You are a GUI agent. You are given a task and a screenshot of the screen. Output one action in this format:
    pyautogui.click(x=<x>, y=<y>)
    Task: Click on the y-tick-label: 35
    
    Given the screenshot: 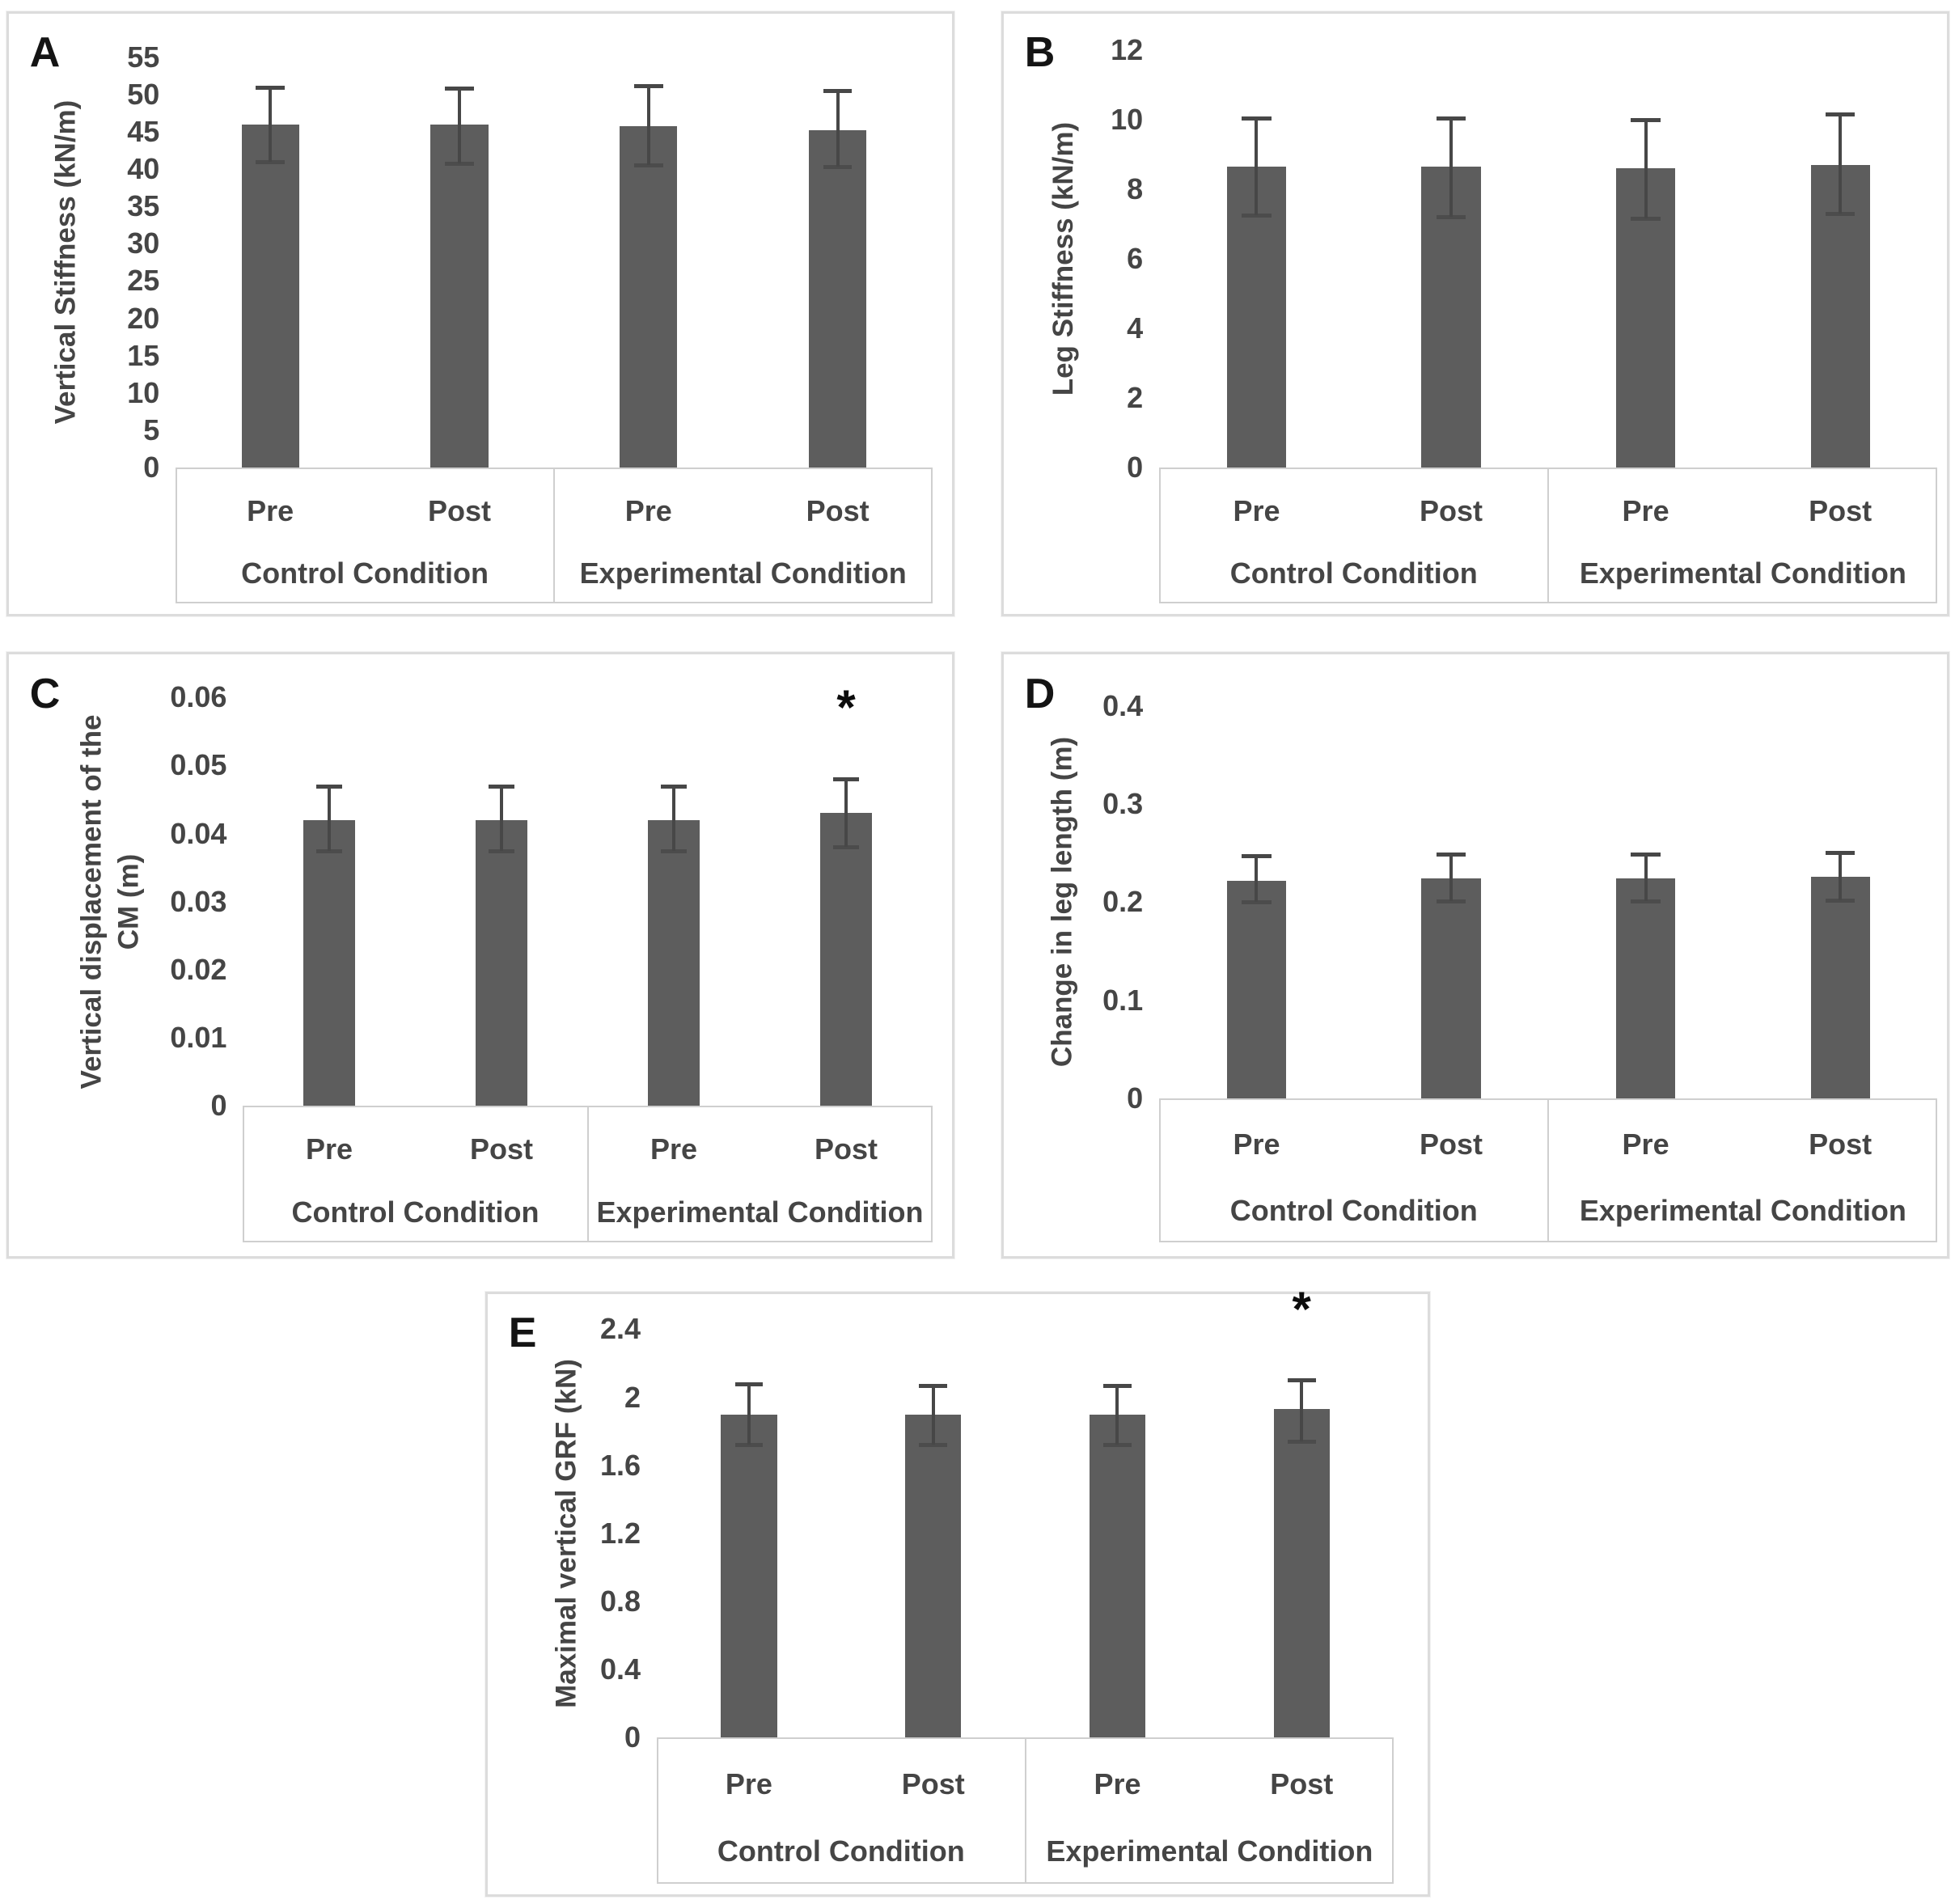 What is the action you would take?
    pyautogui.click(x=143, y=206)
    